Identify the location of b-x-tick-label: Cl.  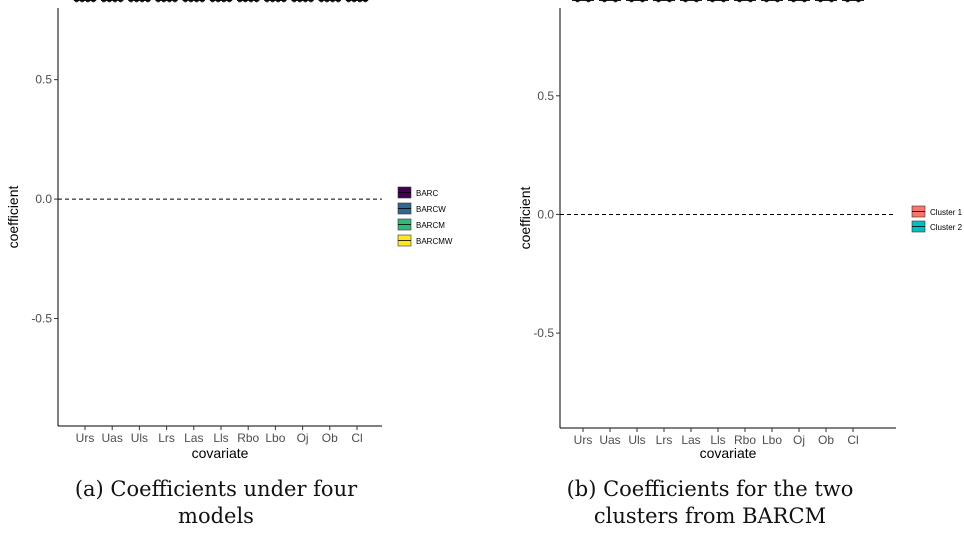
(852, 440).